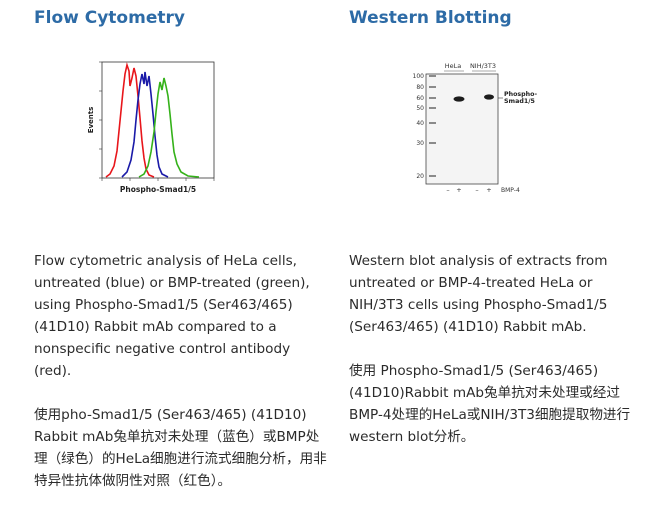 Image resolution: width=654 pixels, height=510 pixels. I want to click on flow-x-axis-label: Phospho-Smad1/5, so click(158, 189).